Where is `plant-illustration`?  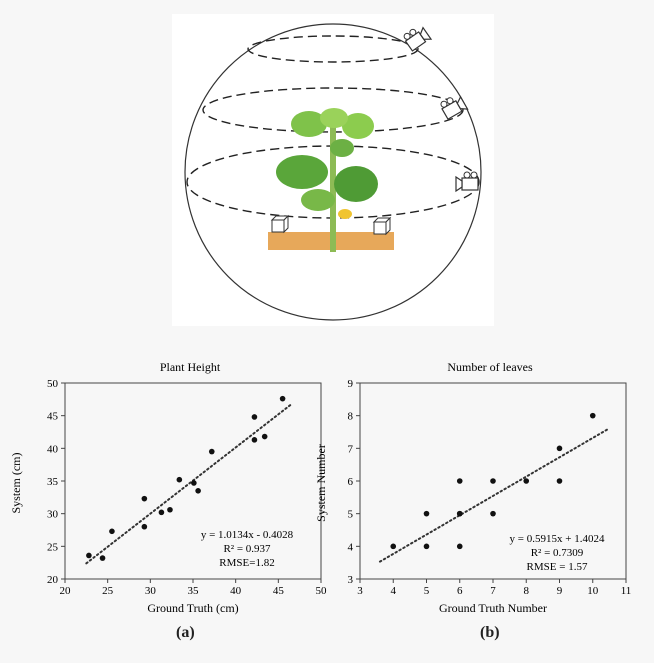 plant-illustration is located at coordinates (327, 180).